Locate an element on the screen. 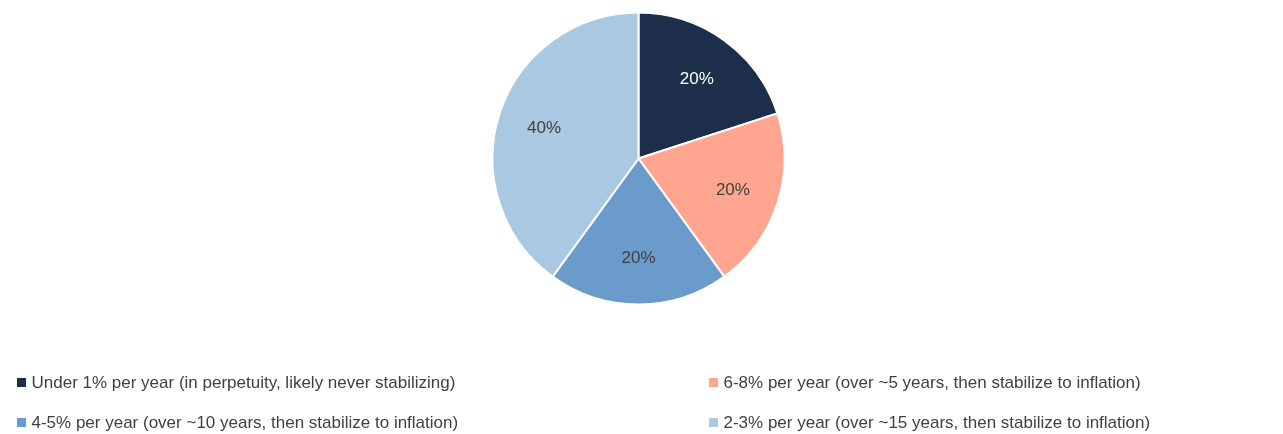 The image size is (1283, 434). legend-label: 2-3% per year (over ~15 years, then stabilize to inflation) is located at coordinates (937, 422).